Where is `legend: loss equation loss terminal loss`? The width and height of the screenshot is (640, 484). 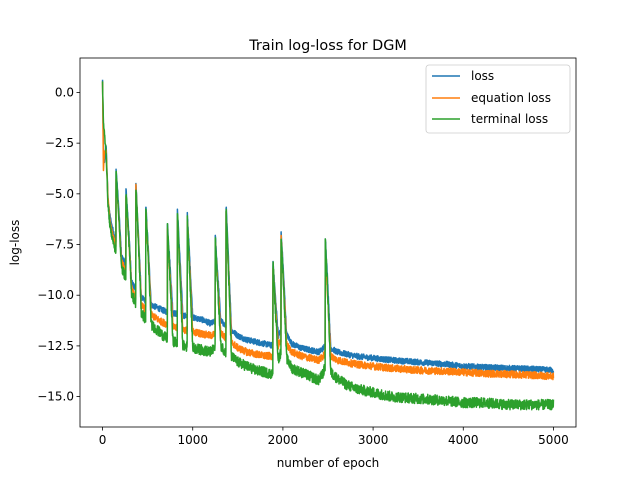
legend: loss equation loss terminal loss is located at coordinates (498, 99).